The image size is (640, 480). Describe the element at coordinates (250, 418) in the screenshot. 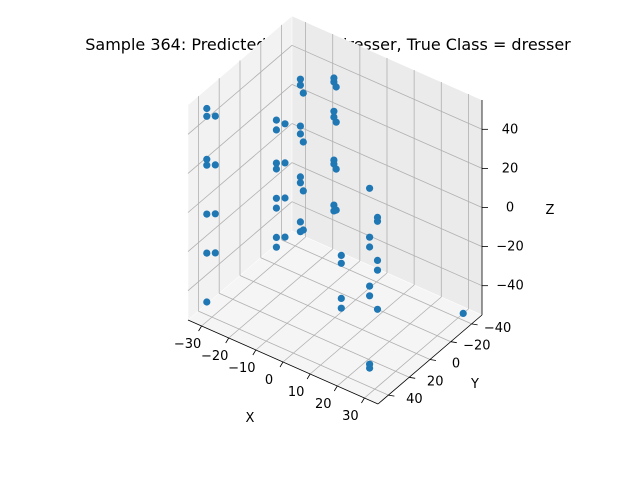

I see `x-axis-label: X` at that location.